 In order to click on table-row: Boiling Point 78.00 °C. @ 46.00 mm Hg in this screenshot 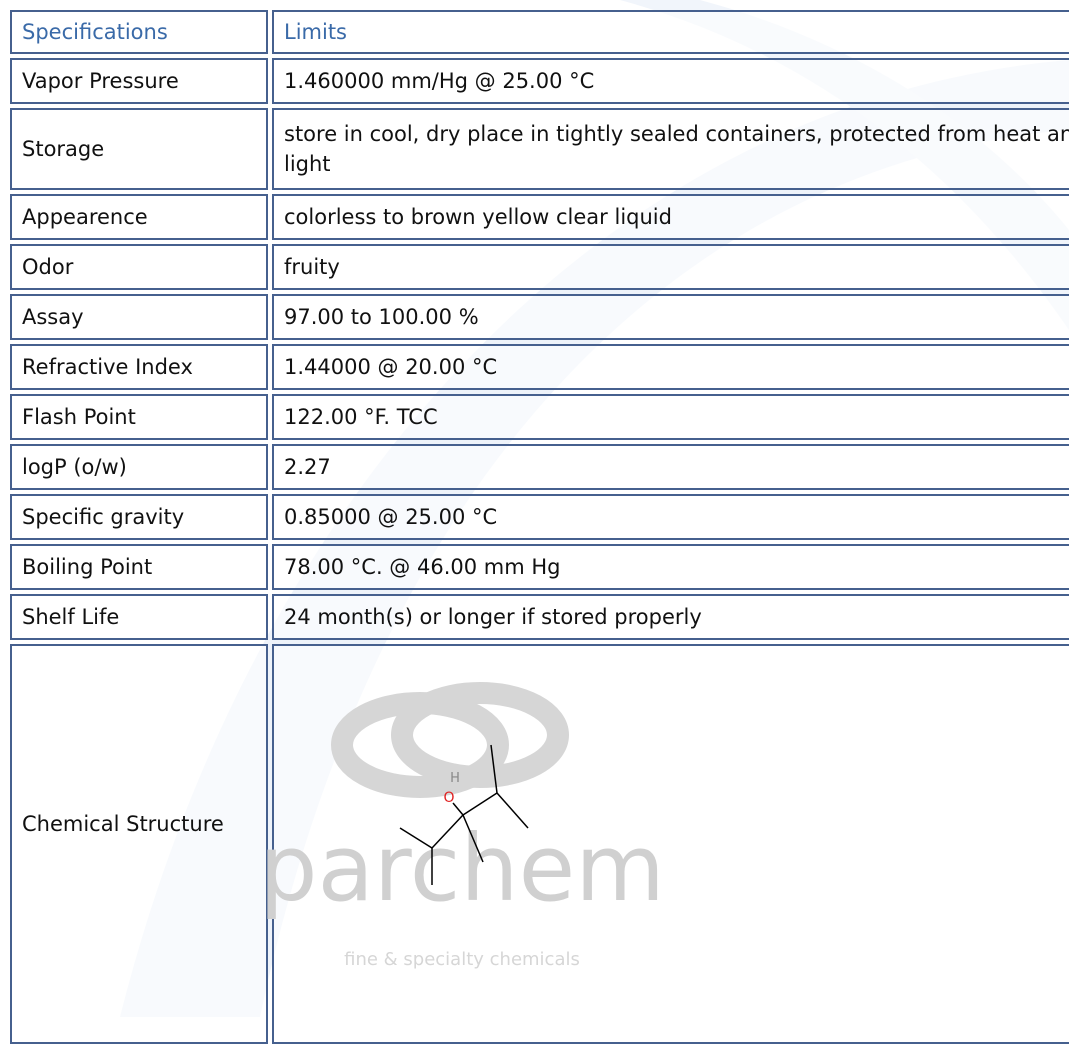, I will do `click(539, 567)`.